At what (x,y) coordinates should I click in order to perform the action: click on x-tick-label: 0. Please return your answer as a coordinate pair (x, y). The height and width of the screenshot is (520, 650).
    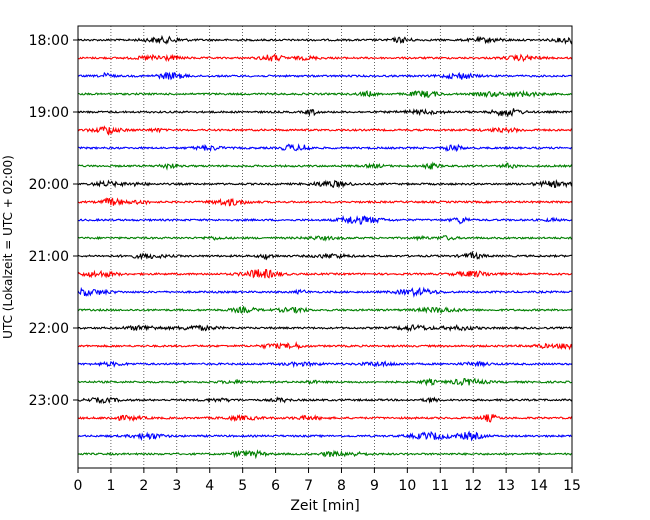
    Looking at the image, I should click on (78, 486).